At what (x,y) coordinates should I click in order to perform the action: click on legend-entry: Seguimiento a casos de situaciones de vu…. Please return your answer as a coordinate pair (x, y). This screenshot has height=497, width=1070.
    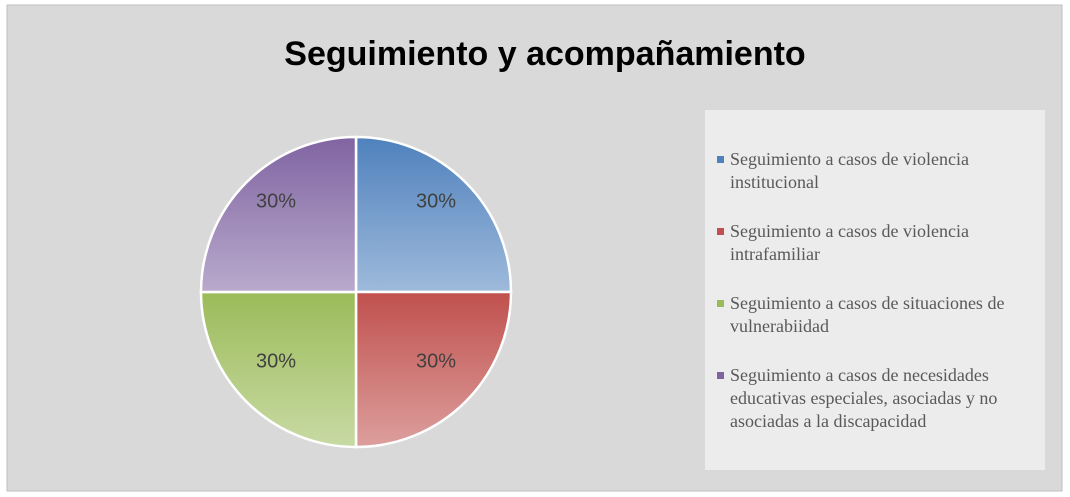
    Looking at the image, I should click on (876, 315).